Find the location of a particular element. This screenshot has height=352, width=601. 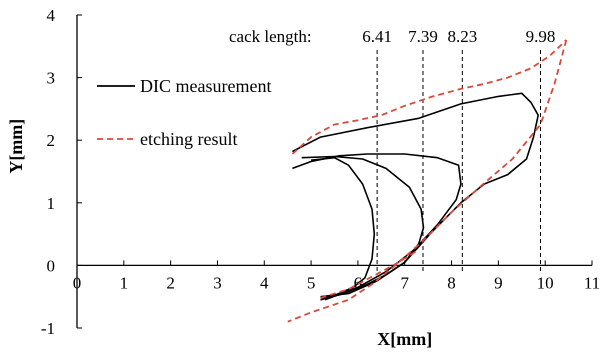

x-tick-label: 4 is located at coordinates (264, 282).